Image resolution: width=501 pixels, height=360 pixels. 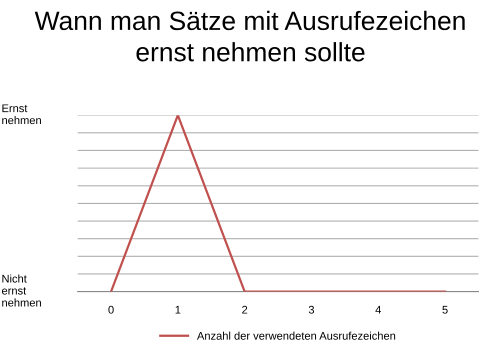 What do you see at coordinates (249, 36) in the screenshot?
I see `chart-title: Wann man Sätze mit Ausrufezeichen ernst nehmen sollte` at bounding box center [249, 36].